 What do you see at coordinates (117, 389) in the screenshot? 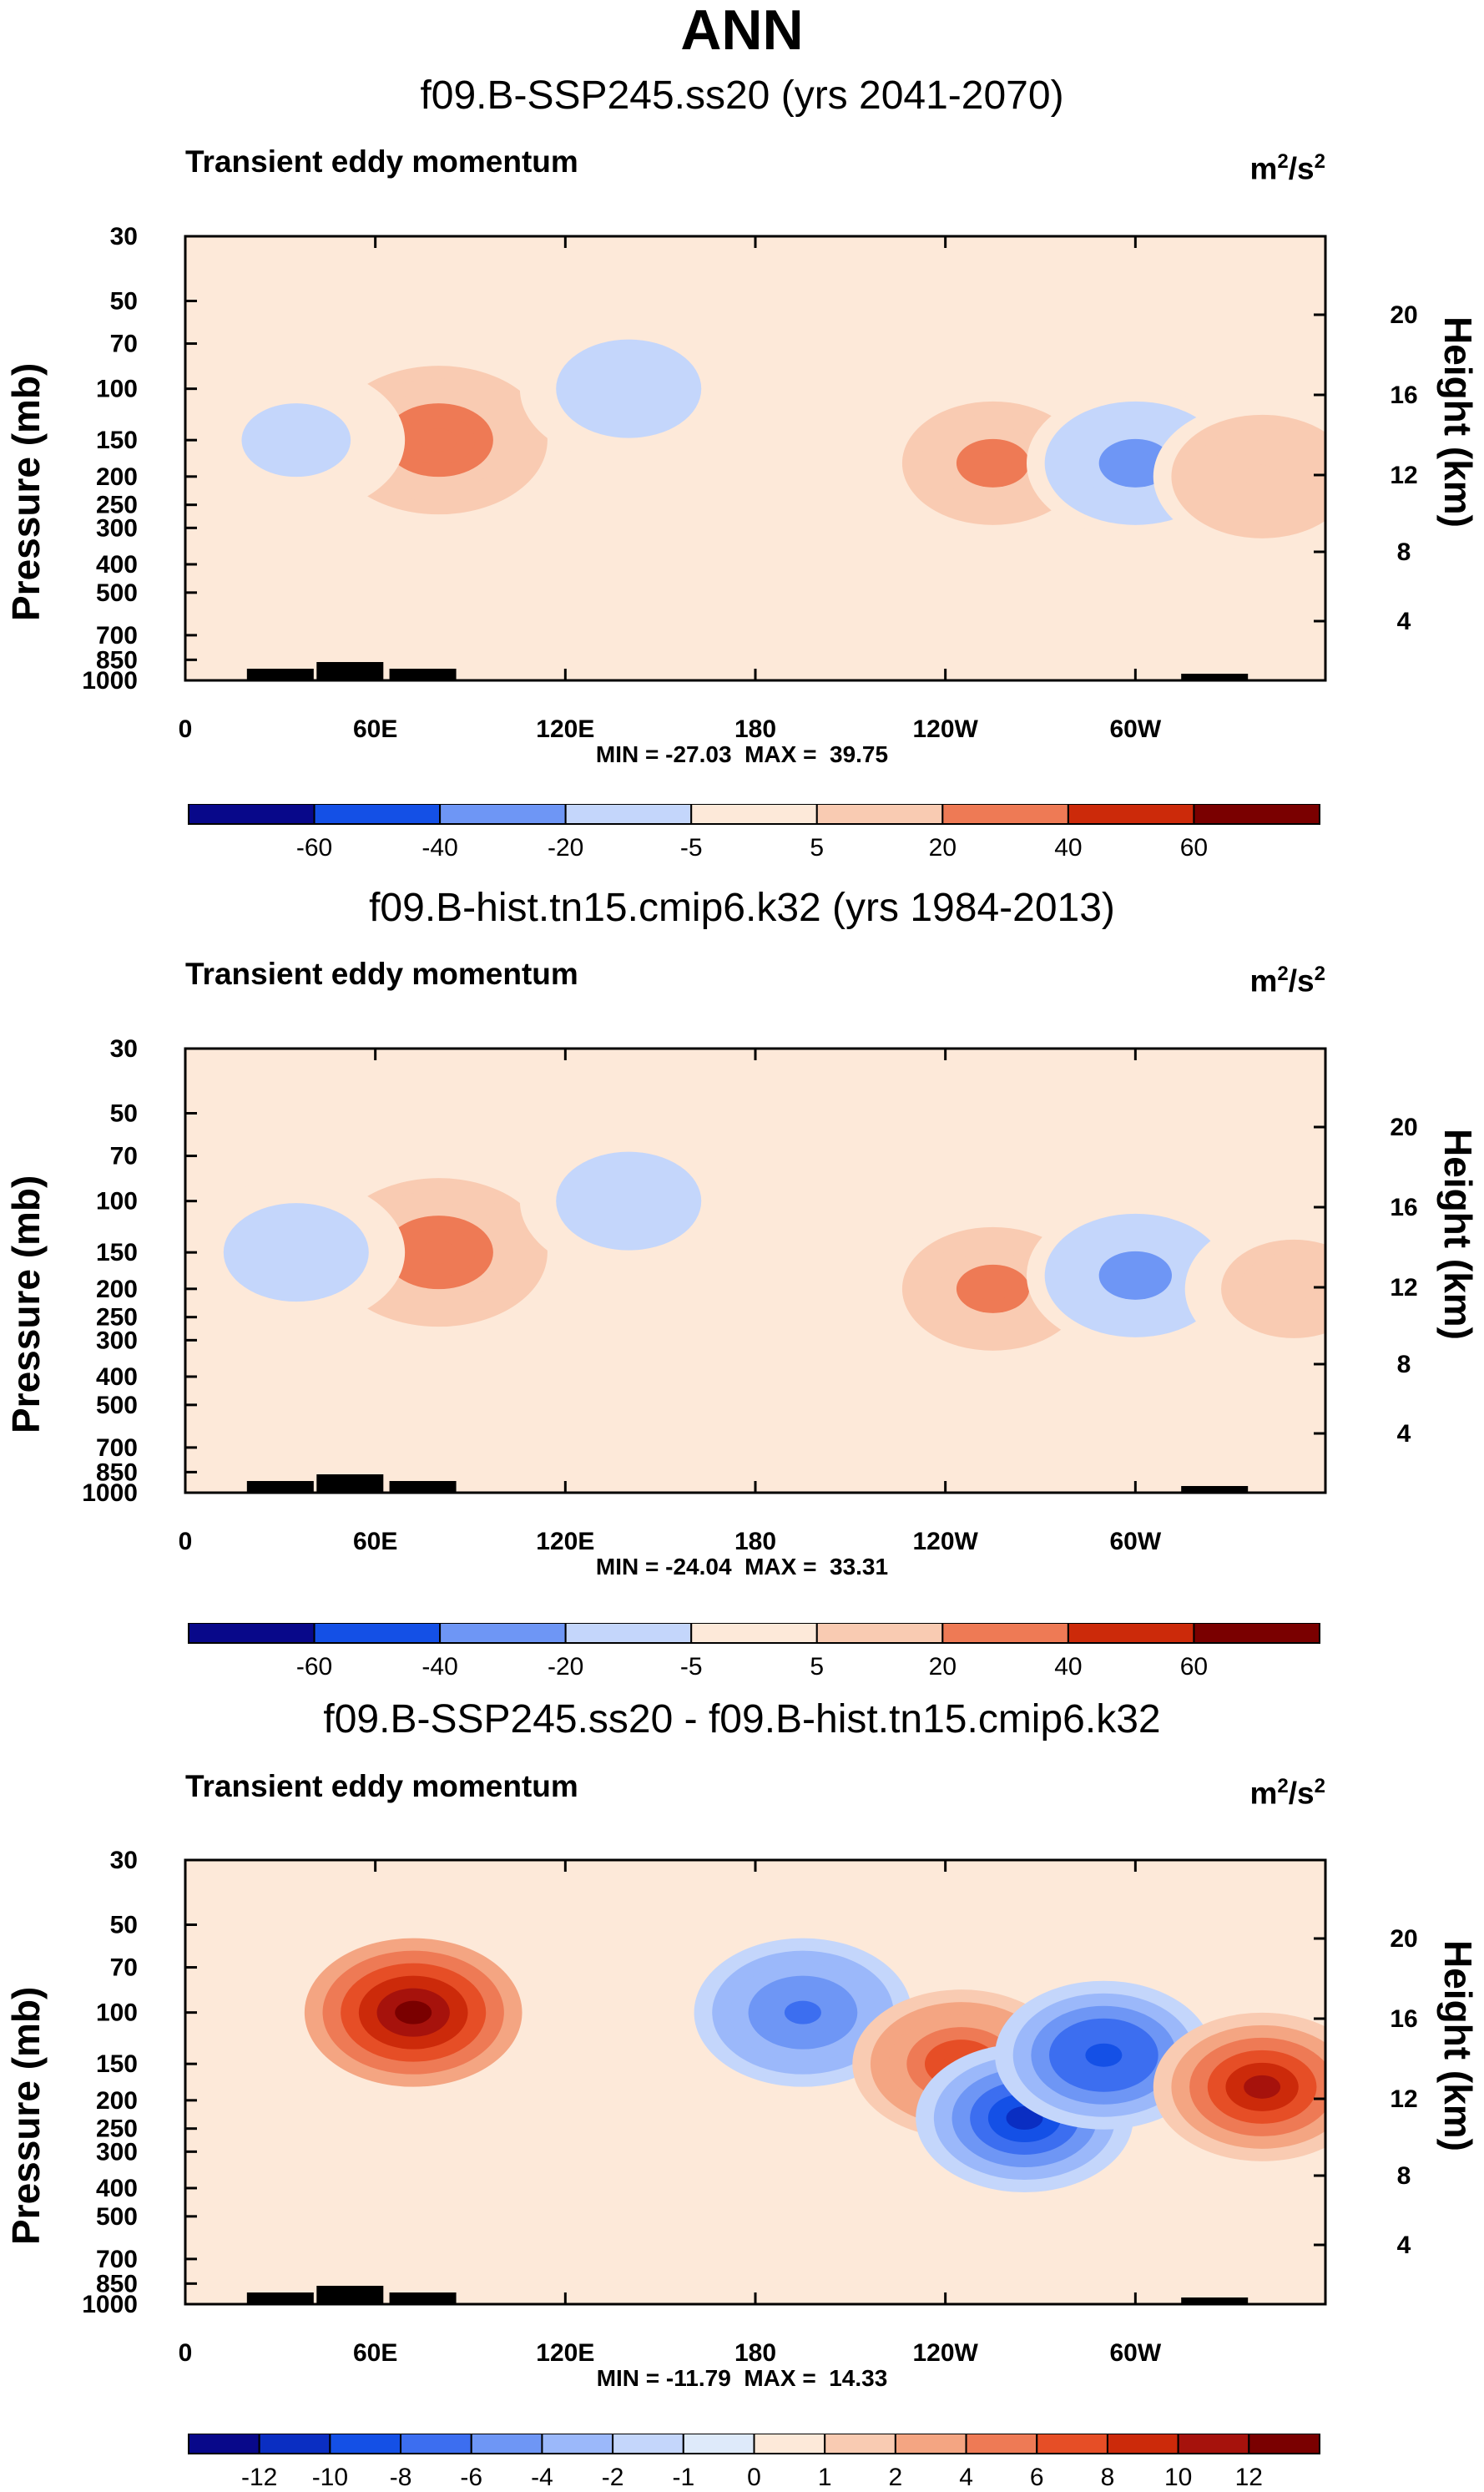
I see `y-tick-label: 100` at bounding box center [117, 389].